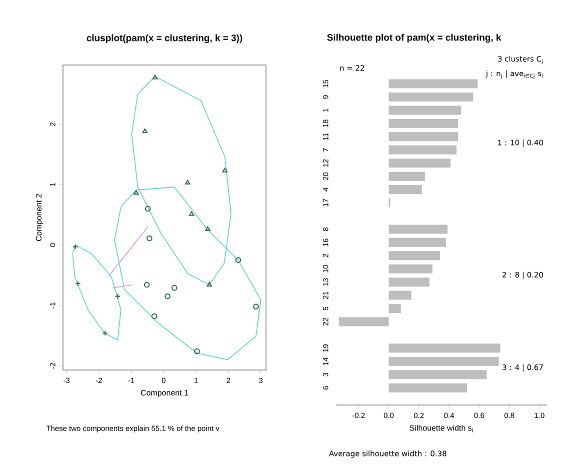  I want to click on chart-title: Silhouette plot of pam(x = clustering, k, so click(414, 38).